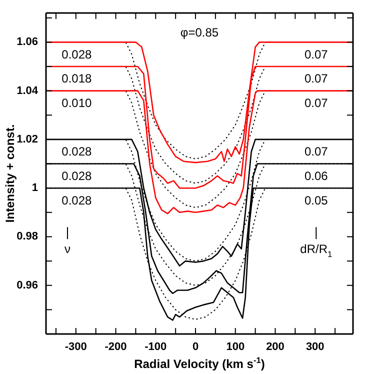 This screenshot has width=374, height=374. Describe the element at coordinates (199, 363) in the screenshot. I see `x-axis-title: Radial Velocity (km s$^{-1}$)` at that location.